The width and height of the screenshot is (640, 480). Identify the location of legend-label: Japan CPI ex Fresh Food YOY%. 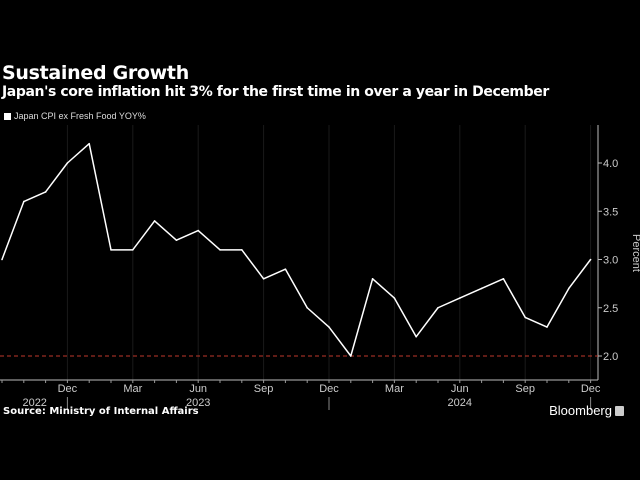
(80, 116).